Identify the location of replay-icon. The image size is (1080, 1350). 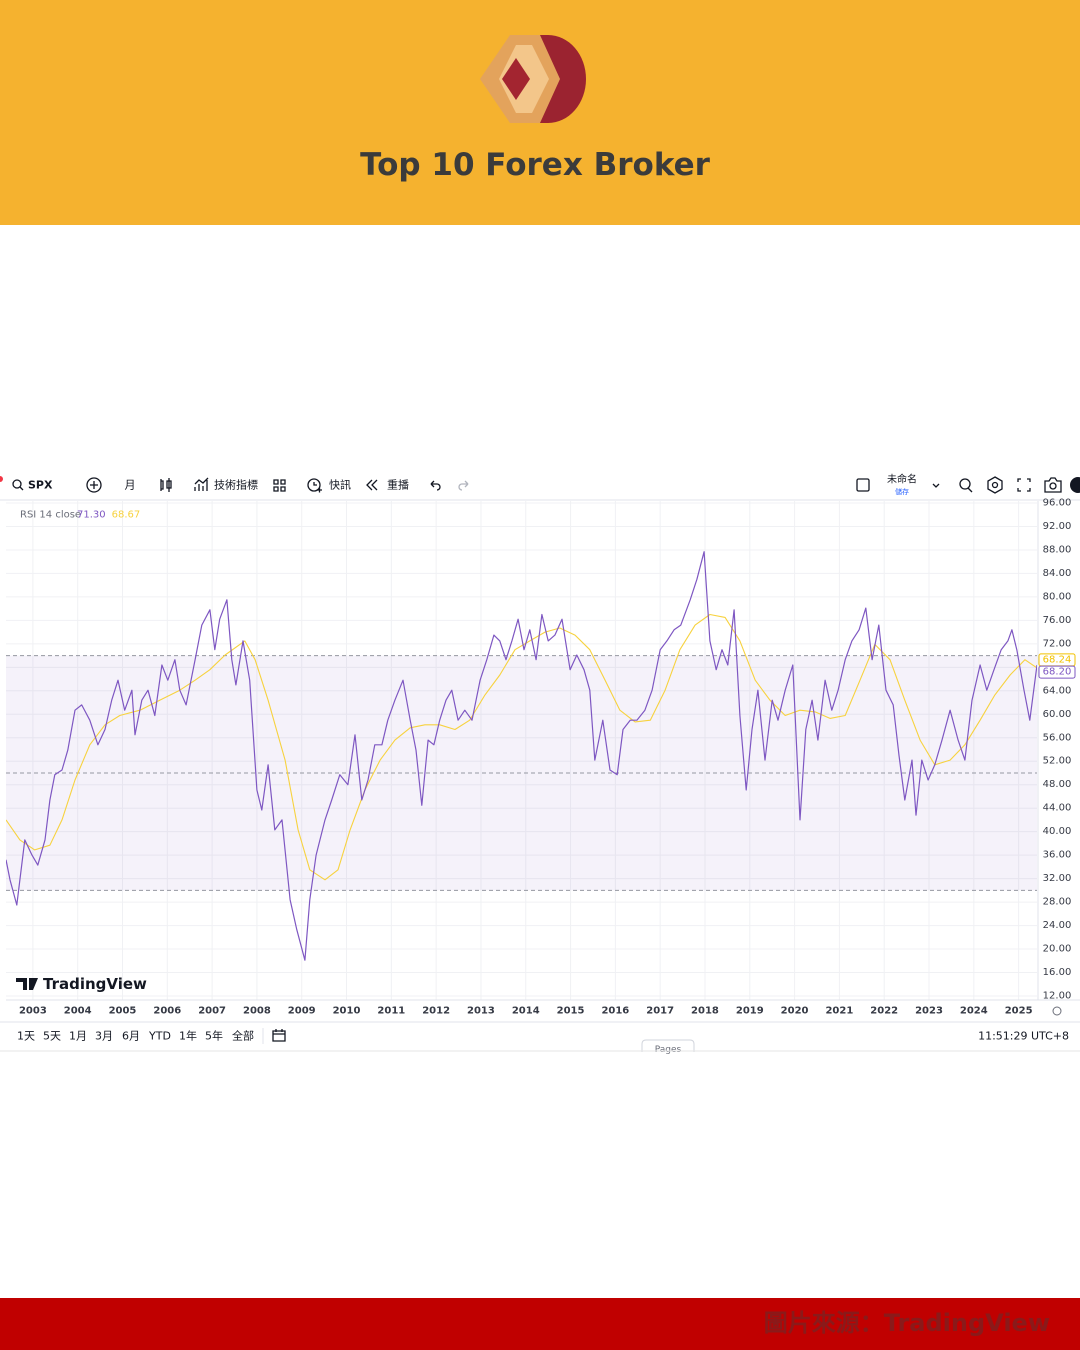
(372, 485).